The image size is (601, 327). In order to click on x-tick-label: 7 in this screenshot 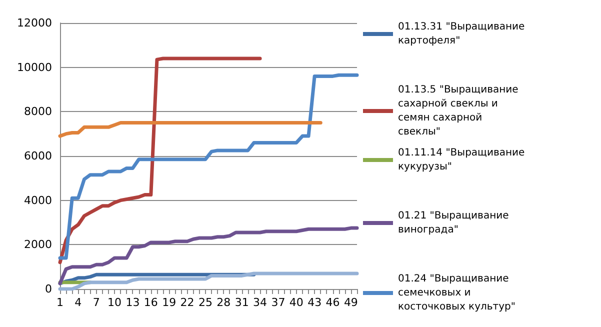, I will do `click(96, 302)`.